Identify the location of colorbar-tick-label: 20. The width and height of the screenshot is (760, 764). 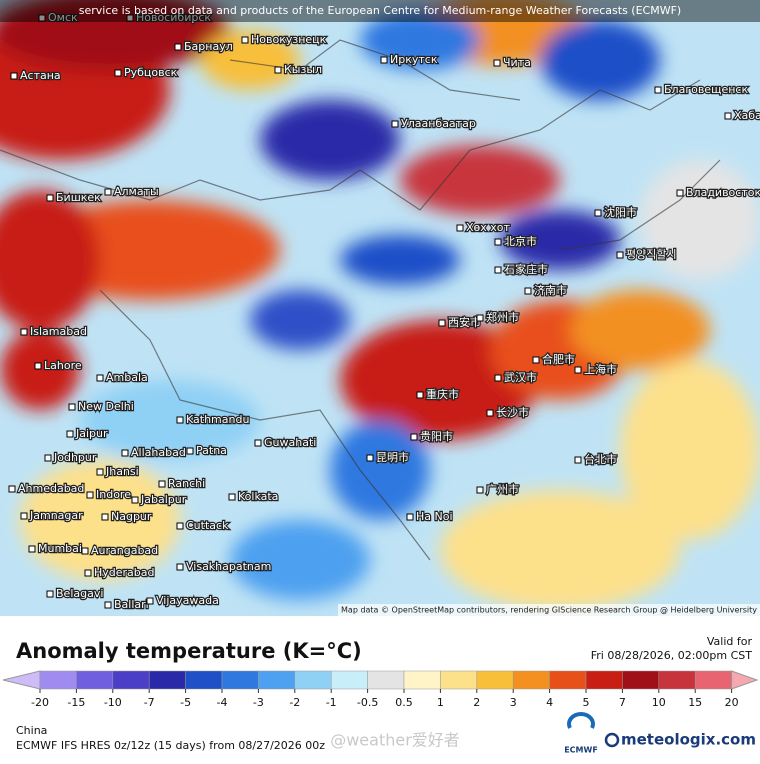
(732, 702).